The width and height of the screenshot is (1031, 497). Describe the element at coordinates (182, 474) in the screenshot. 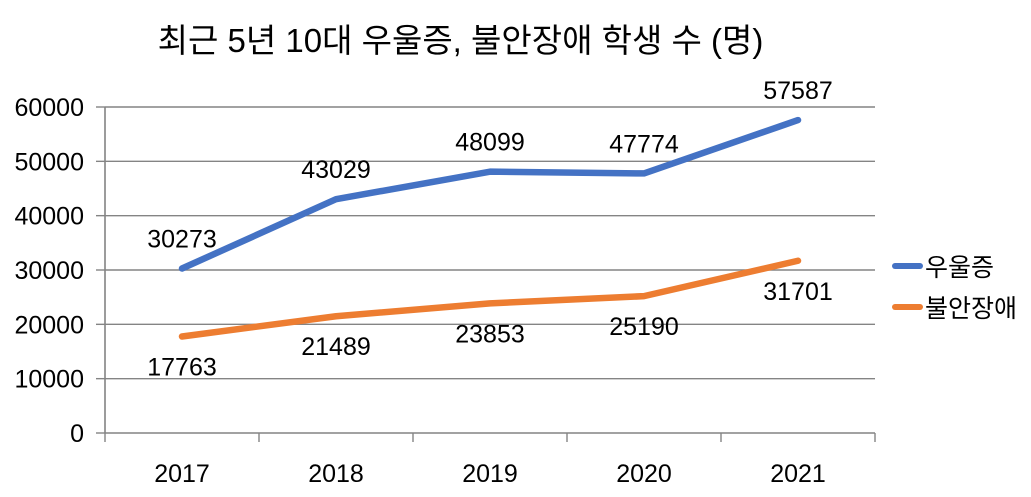

I see `x-tick-label: 2017` at that location.